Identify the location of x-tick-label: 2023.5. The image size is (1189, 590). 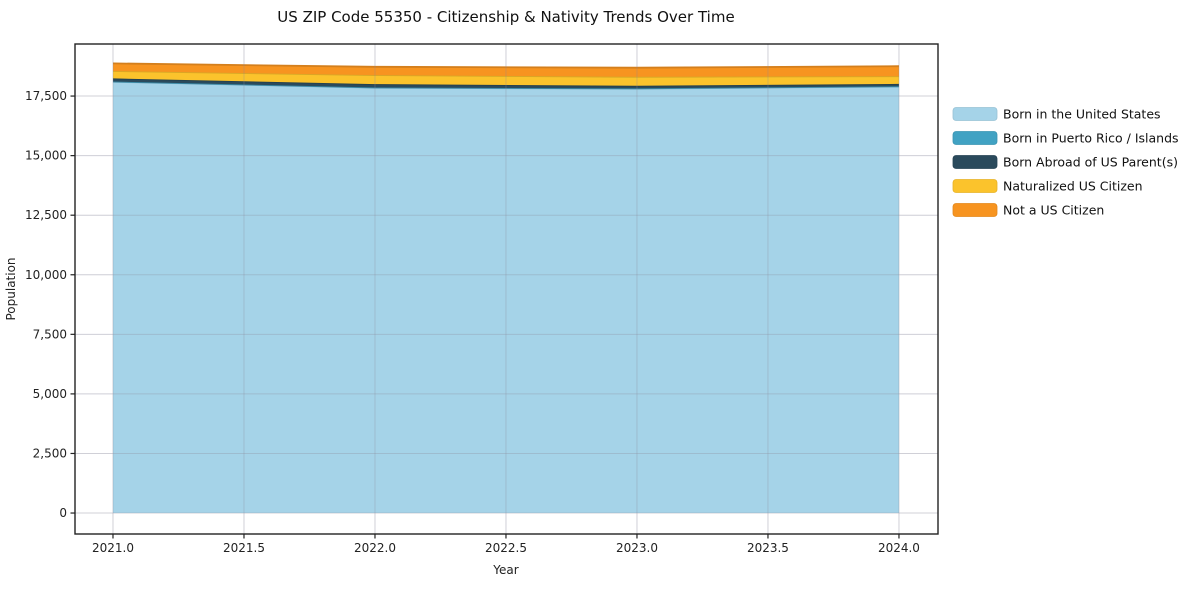
(768, 548).